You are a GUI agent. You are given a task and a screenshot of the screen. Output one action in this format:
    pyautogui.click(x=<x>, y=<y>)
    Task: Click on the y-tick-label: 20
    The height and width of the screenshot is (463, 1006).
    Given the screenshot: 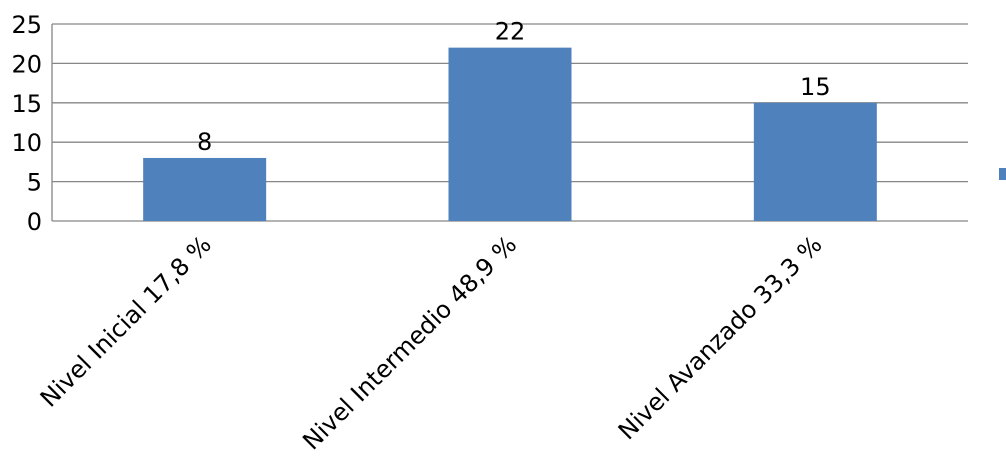 What is the action you would take?
    pyautogui.click(x=26, y=64)
    